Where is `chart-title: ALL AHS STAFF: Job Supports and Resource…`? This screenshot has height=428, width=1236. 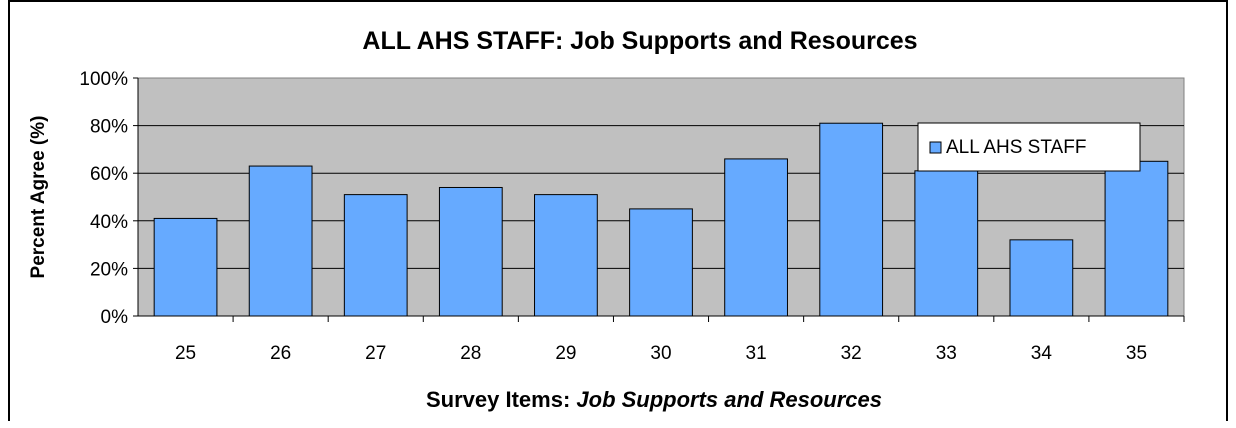 chart-title: ALL AHS STAFF: Job Supports and Resource… is located at coordinates (639, 41).